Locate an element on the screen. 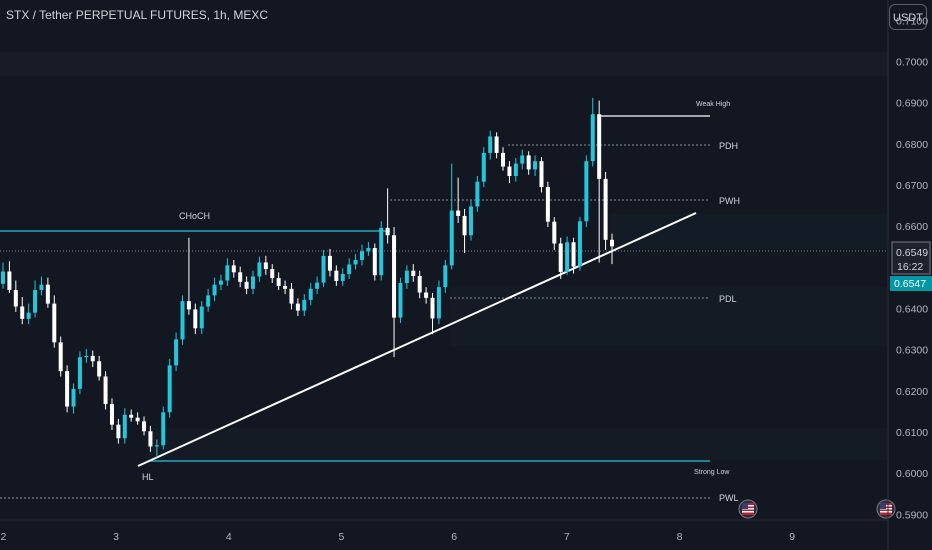  choch-label: CHoCH is located at coordinates (194, 216).